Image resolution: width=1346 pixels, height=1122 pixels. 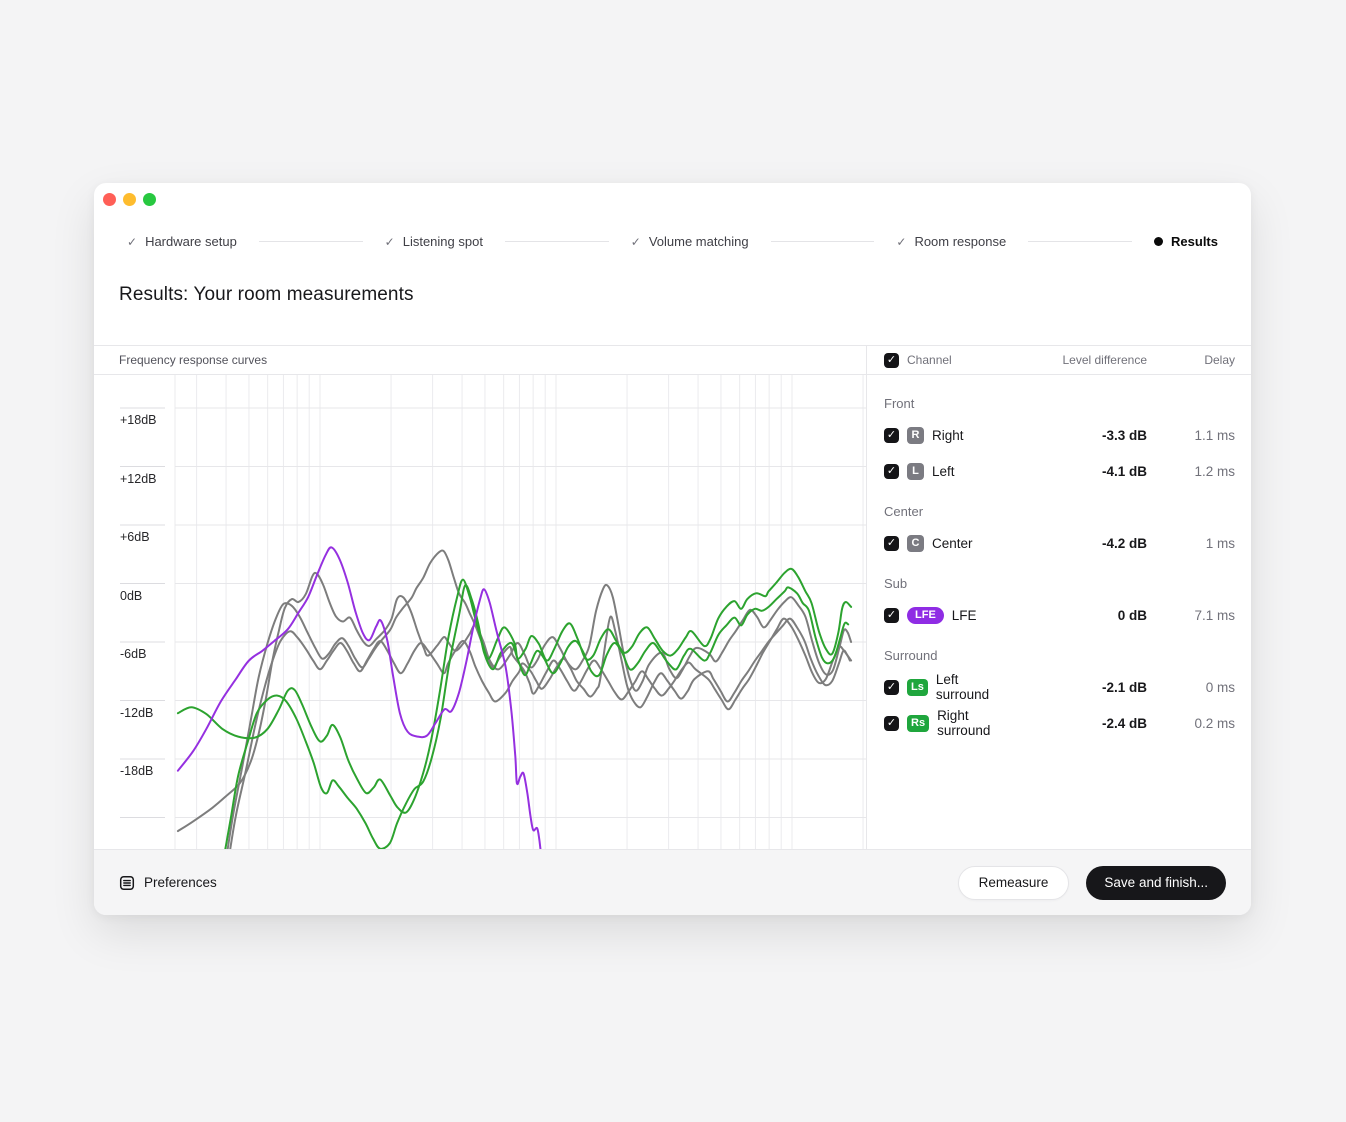 I want to click on level-difference-value: -2.1 dB, so click(x=1124, y=687).